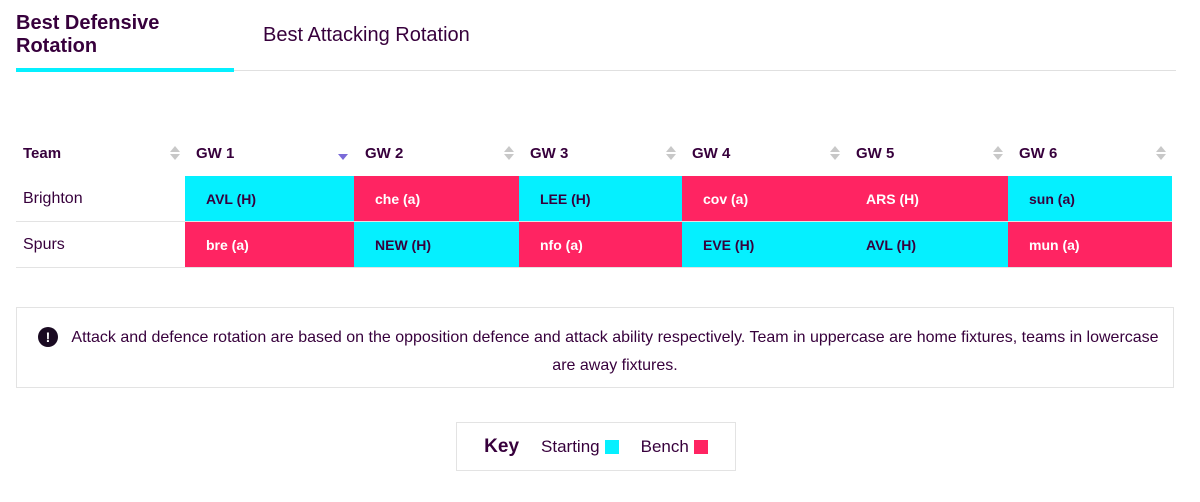  Describe the element at coordinates (48, 337) in the screenshot. I see `exclamation-circle-icon: !` at that location.